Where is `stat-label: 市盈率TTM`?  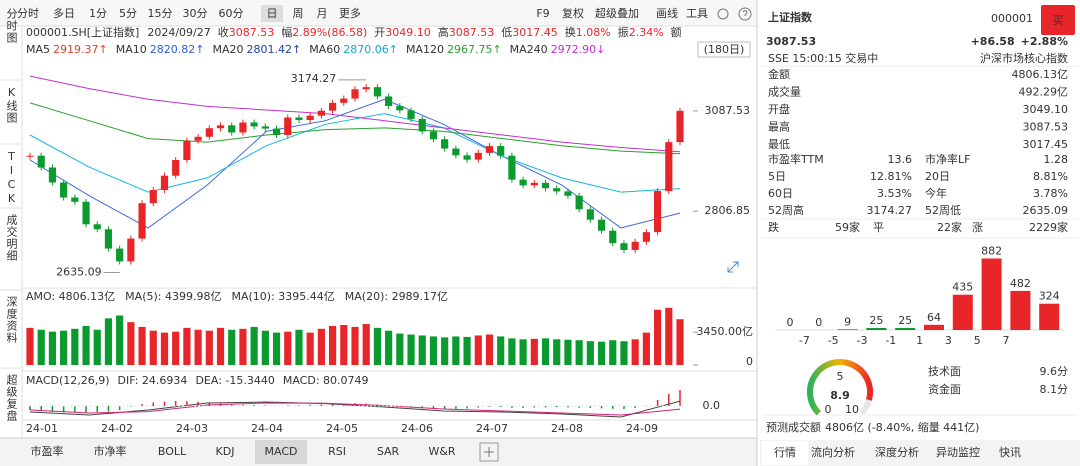
stat-label: 市盈率TTM is located at coordinates (796, 159).